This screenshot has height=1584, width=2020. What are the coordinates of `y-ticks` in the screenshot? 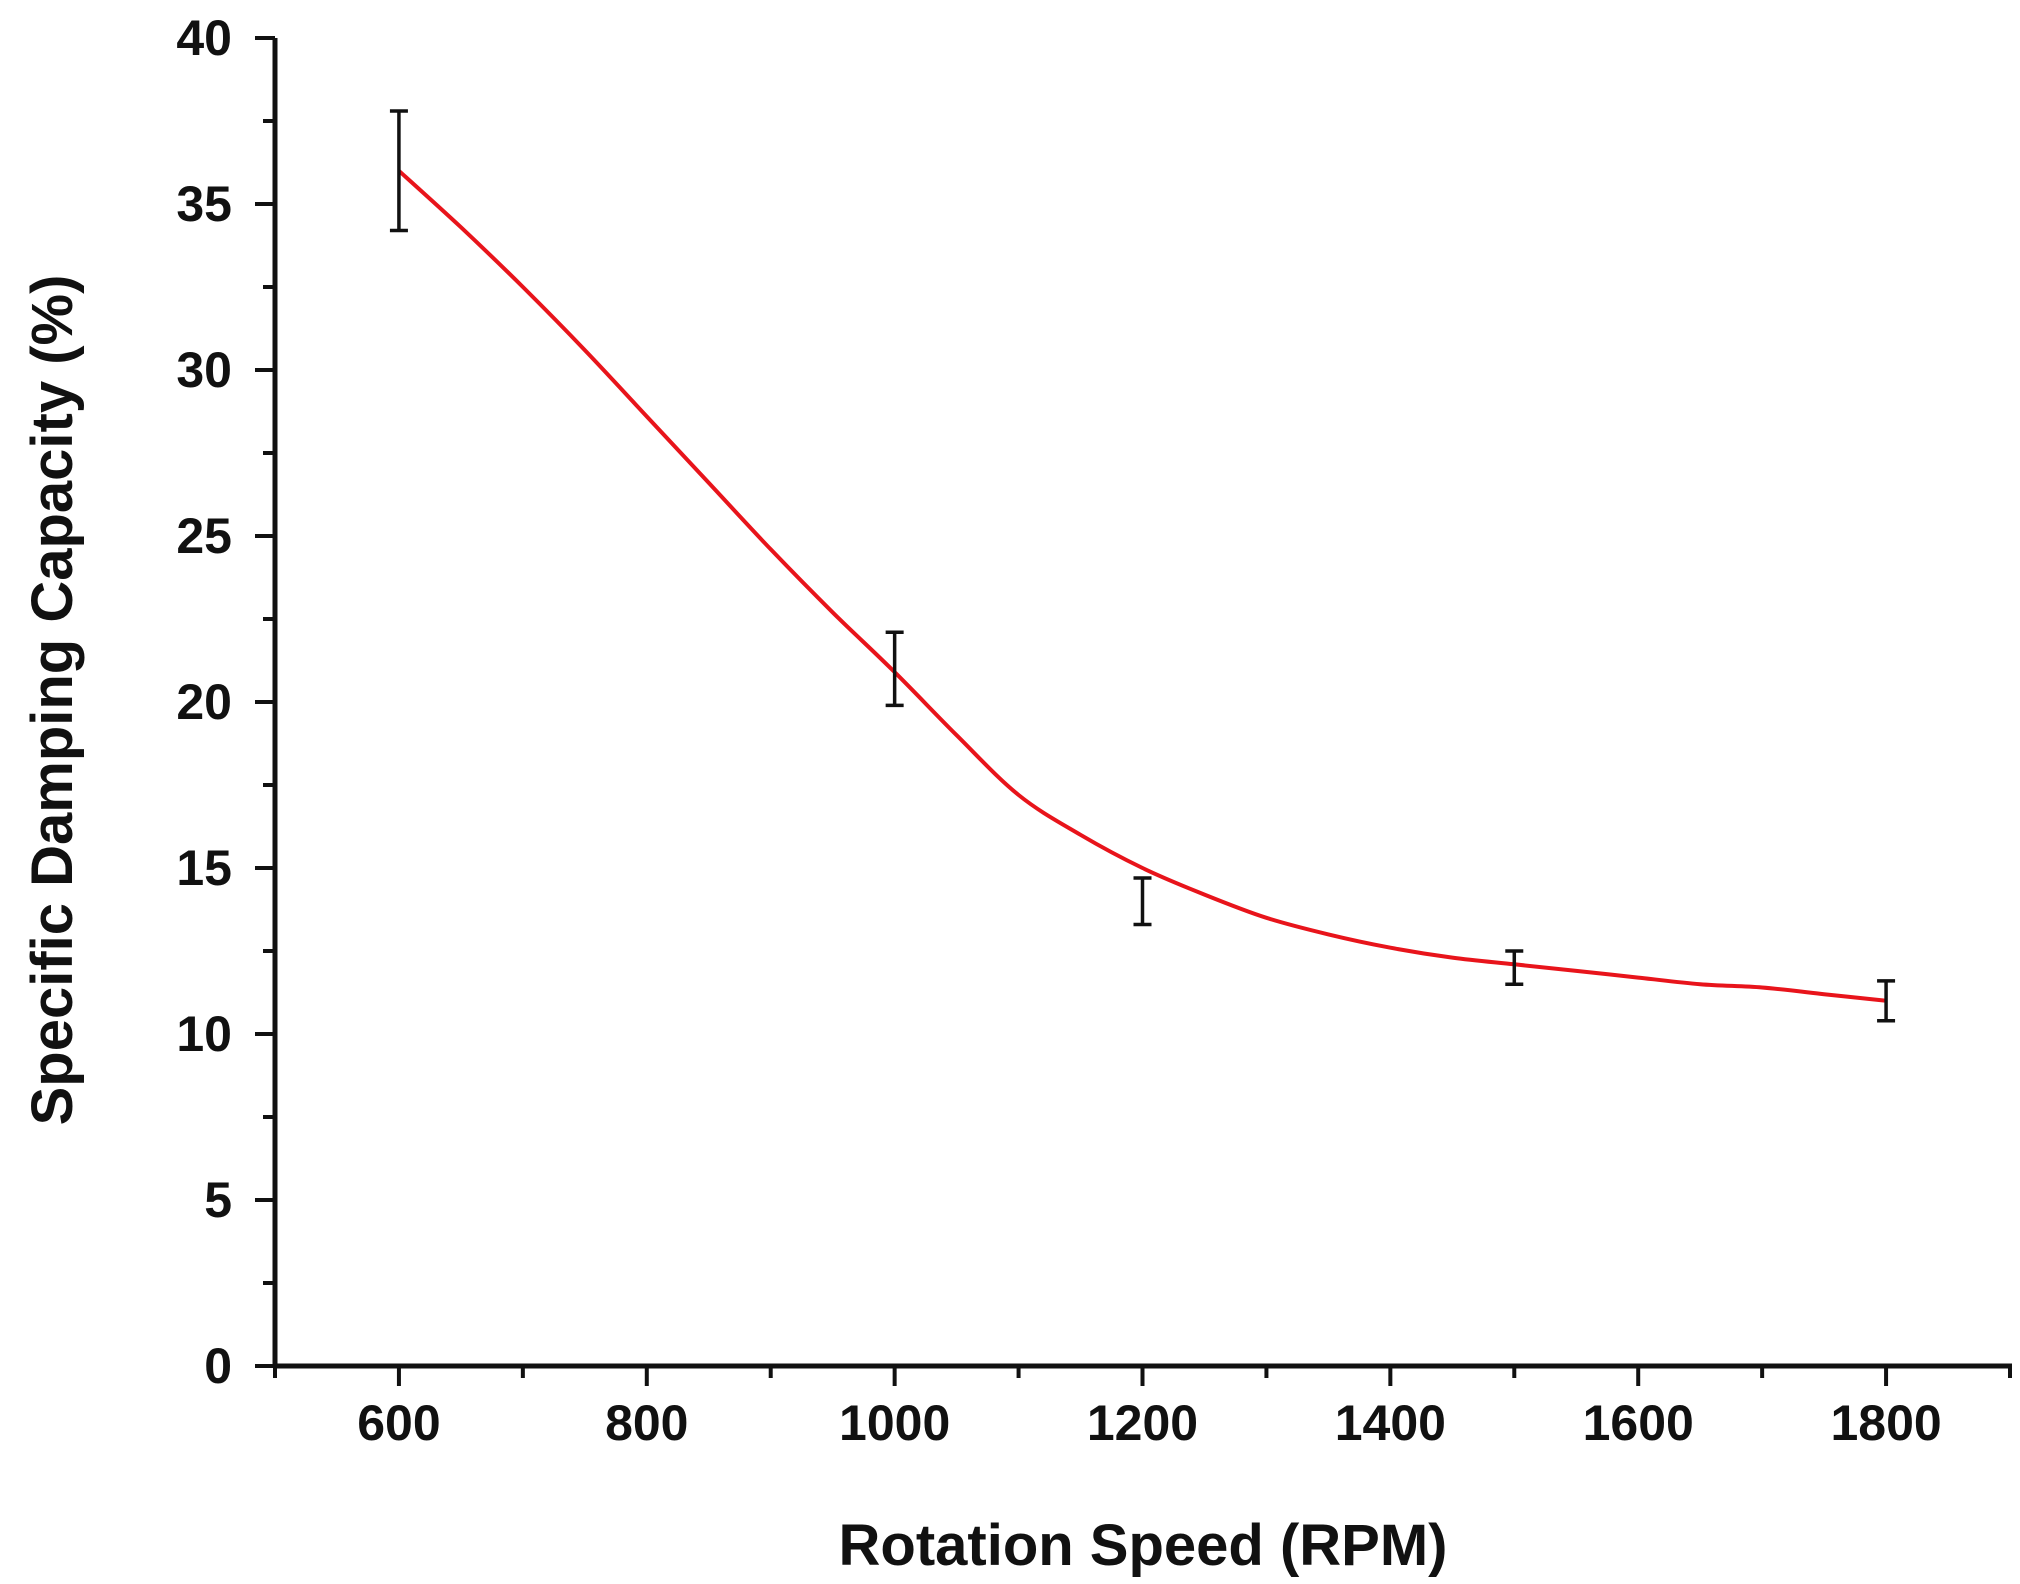 It's located at (265, 702).